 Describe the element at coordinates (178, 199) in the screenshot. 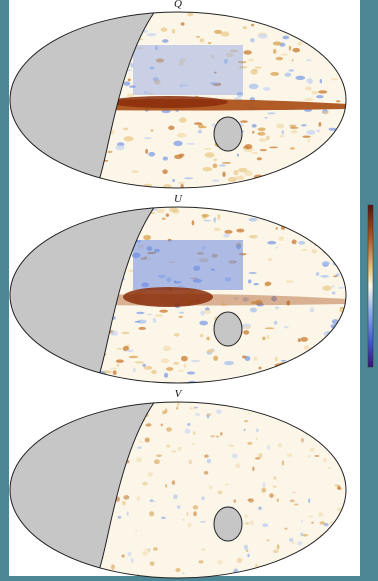

I see `map-label: U` at that location.